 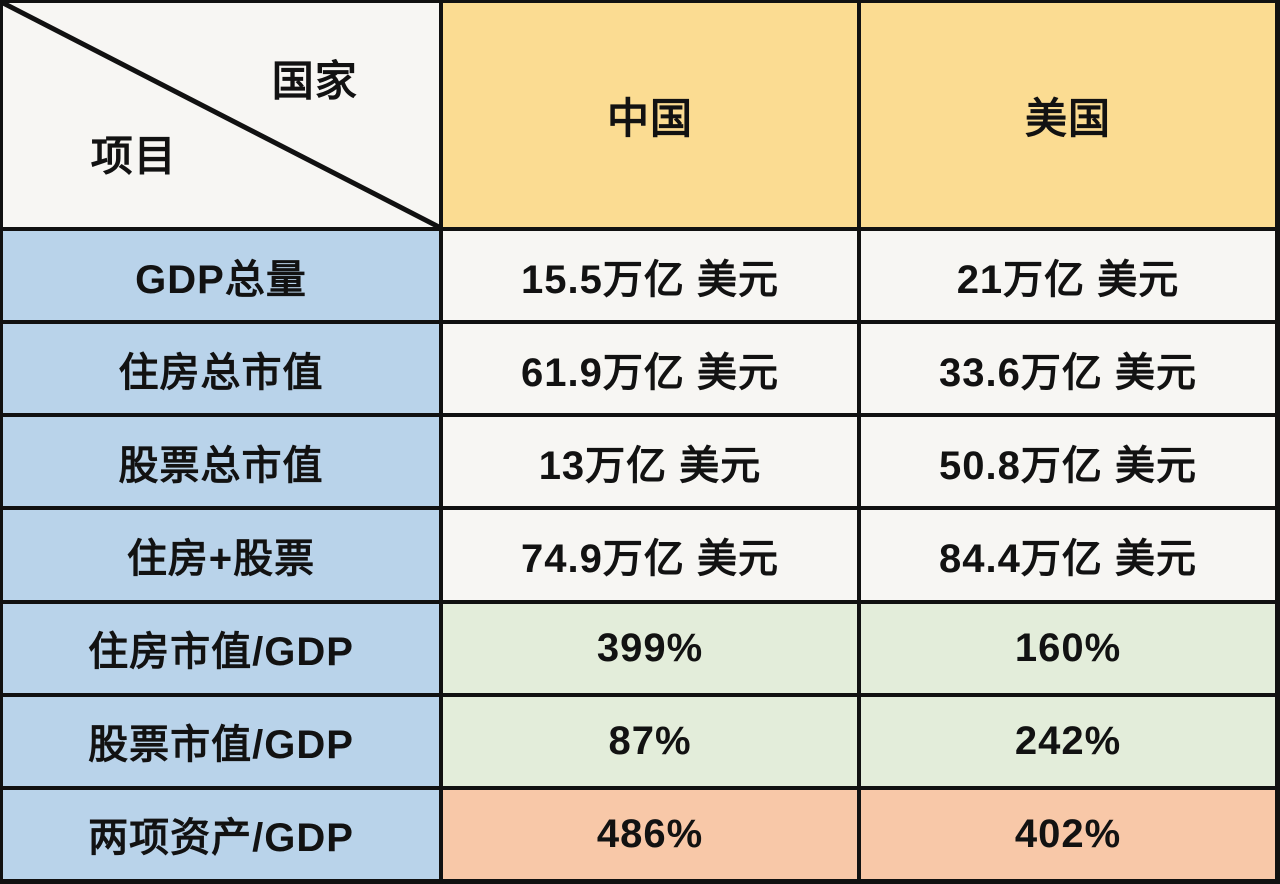 I want to click on value-stocks-to-gdp-china: 87%, so click(x=650, y=741).